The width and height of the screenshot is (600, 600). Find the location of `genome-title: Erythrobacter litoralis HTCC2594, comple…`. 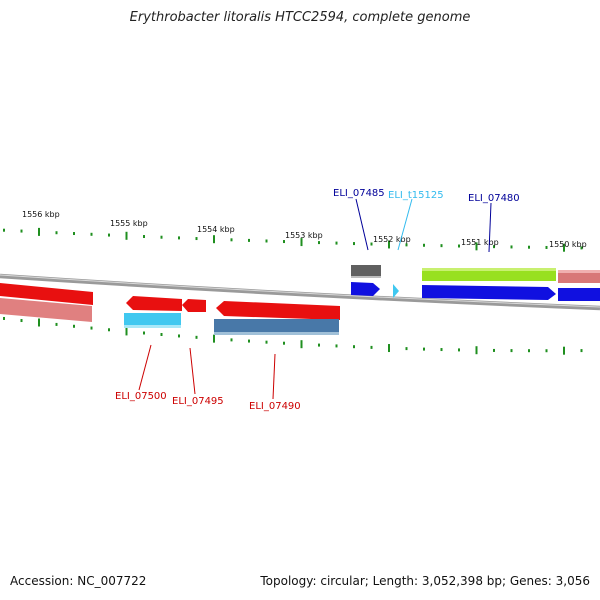

genome-title: Erythrobacter litoralis HTCC2594, comple… is located at coordinates (300, 17).